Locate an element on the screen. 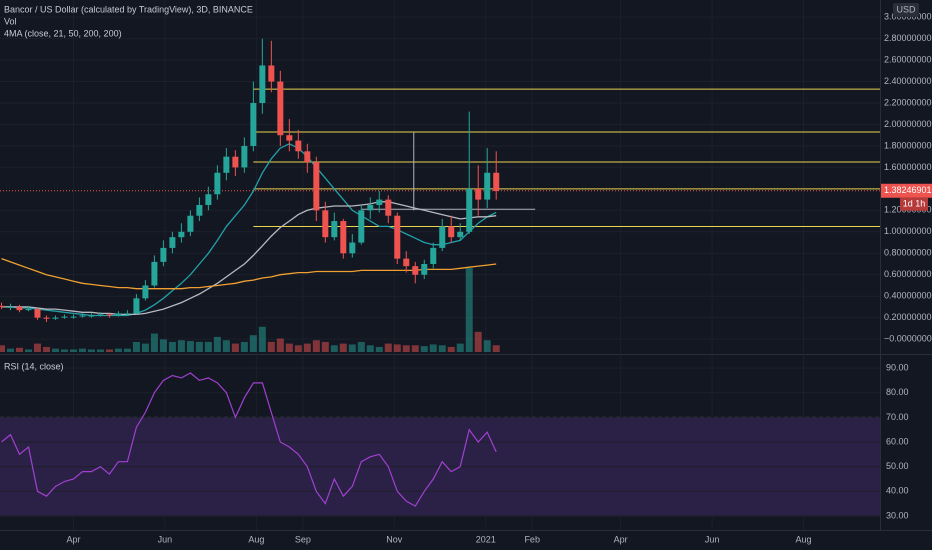 The height and width of the screenshot is (550, 932). y-tick-label: 80.00 is located at coordinates (897, 392).